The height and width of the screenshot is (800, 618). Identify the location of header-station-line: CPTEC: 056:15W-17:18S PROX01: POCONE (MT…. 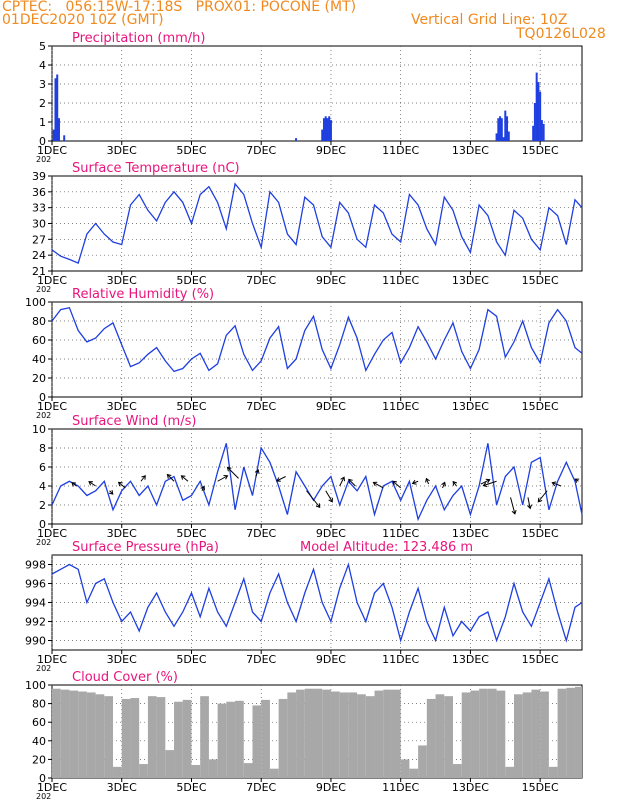
(179, 7).